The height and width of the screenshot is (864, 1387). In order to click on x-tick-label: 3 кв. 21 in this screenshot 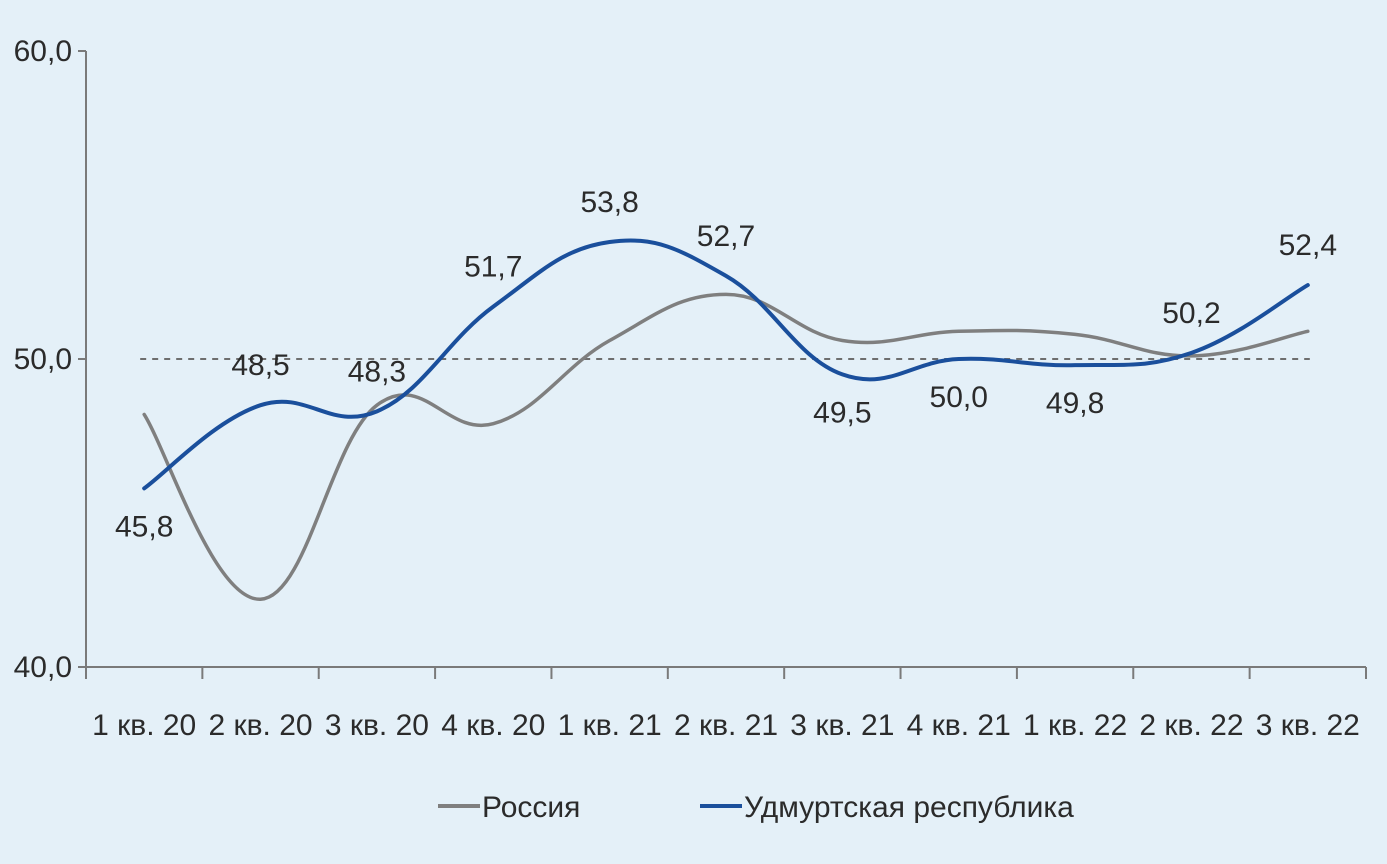, I will do `click(842, 725)`.